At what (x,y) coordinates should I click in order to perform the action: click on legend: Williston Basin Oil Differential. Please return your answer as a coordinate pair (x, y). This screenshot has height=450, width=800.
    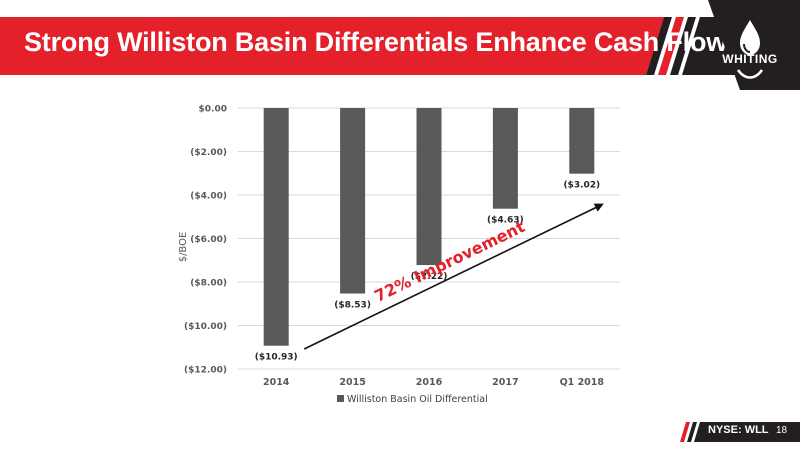
    Looking at the image, I should click on (412, 399).